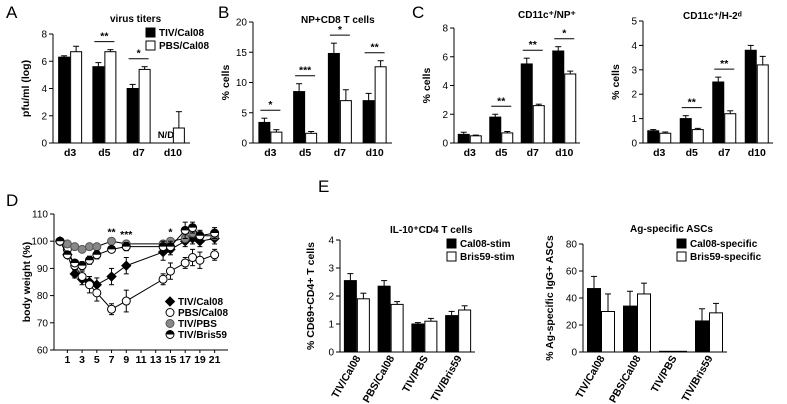 This screenshot has width=787, height=404. Describe the element at coordinates (572, 272) in the screenshot. I see `y-tick-label: 60` at that location.